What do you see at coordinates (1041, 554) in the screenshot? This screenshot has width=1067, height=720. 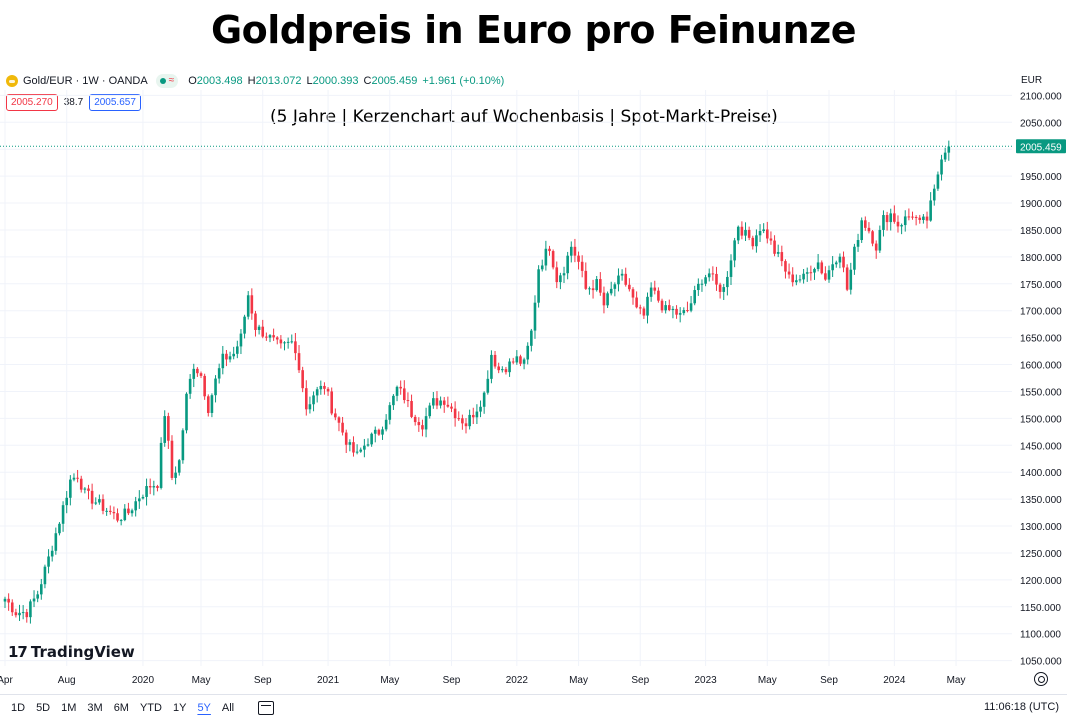 I see `y-tick-label: 1250.000` at bounding box center [1041, 554].